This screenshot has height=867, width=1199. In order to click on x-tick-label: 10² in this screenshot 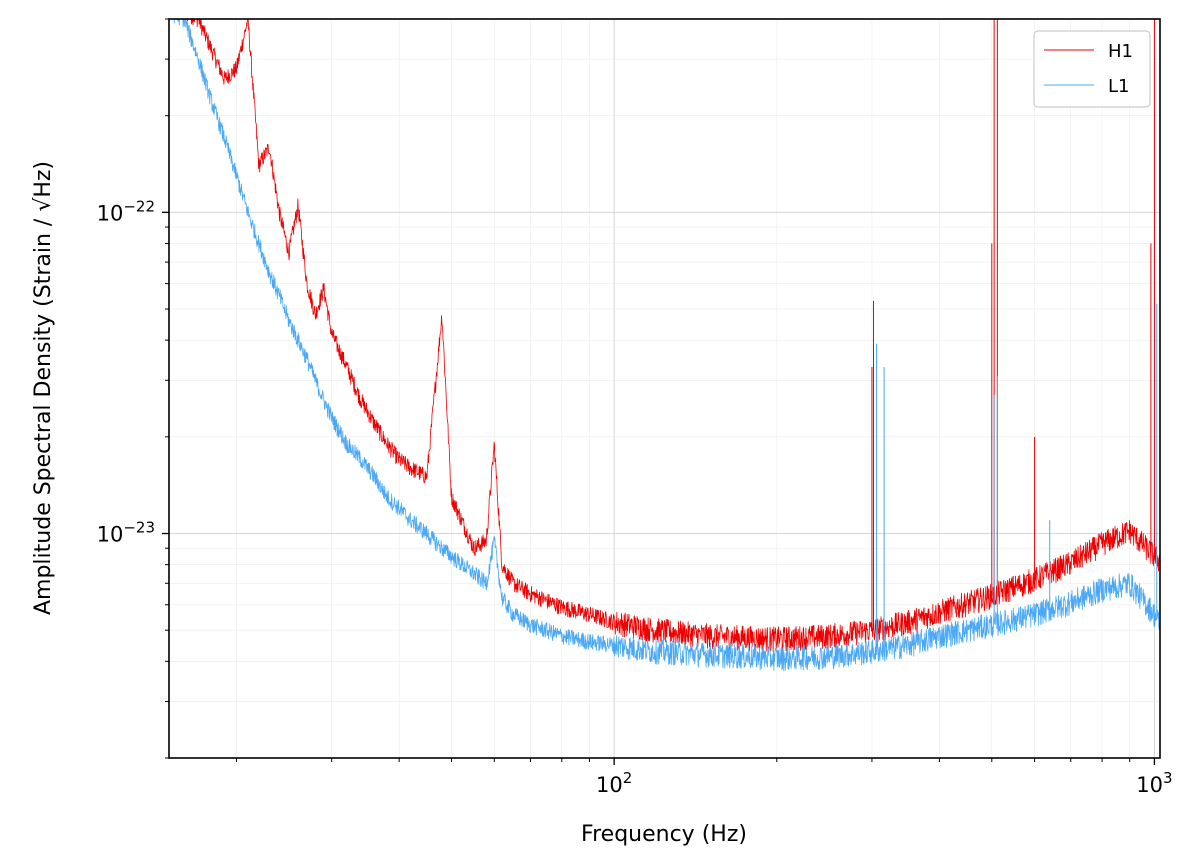, I will do `click(614, 783)`.